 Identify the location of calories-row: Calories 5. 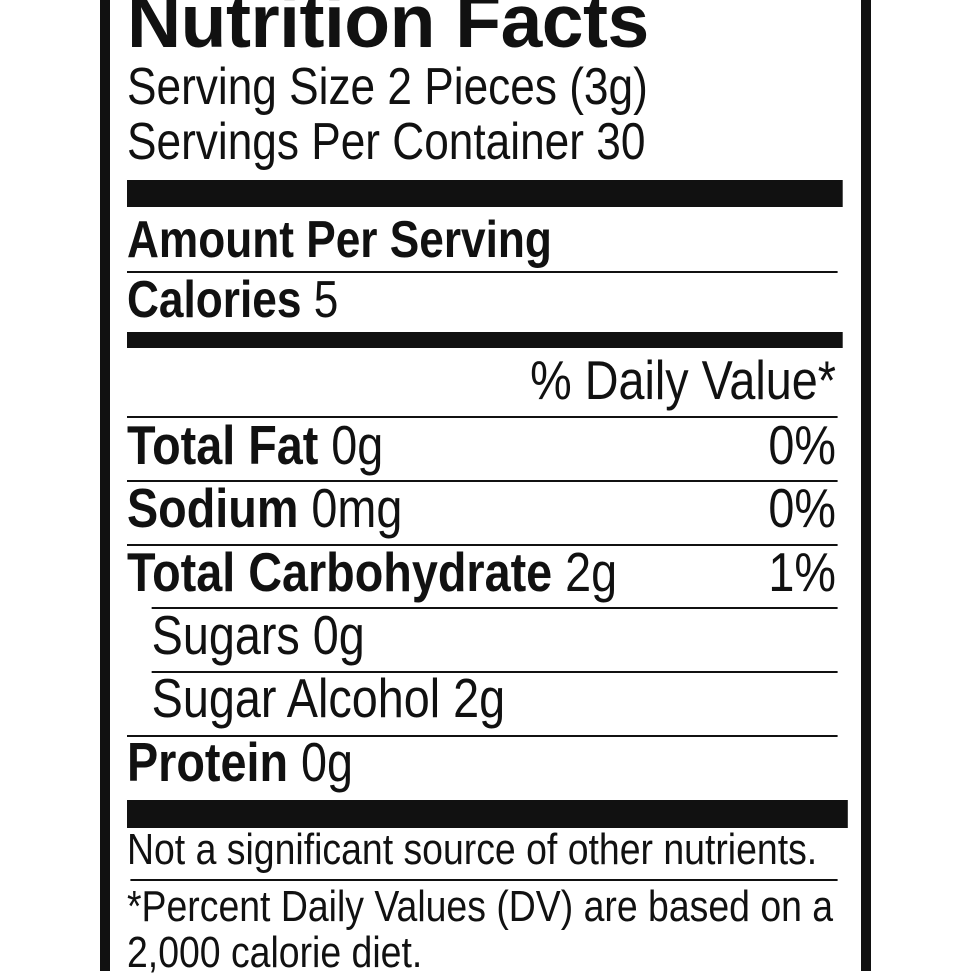
(232, 300).